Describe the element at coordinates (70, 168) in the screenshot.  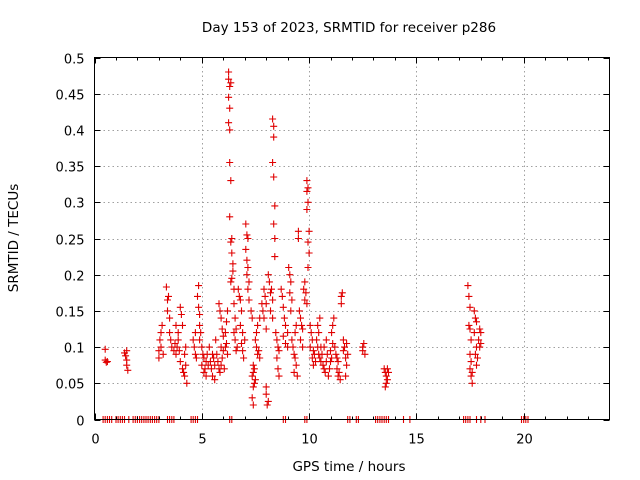
I see `y-tick-label: 0.35` at that location.